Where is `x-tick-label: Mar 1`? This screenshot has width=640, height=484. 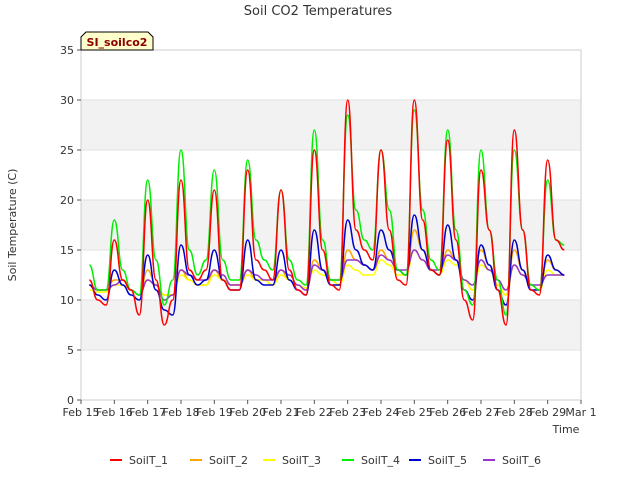 x-tick-label: Mar 1 is located at coordinates (580, 412).